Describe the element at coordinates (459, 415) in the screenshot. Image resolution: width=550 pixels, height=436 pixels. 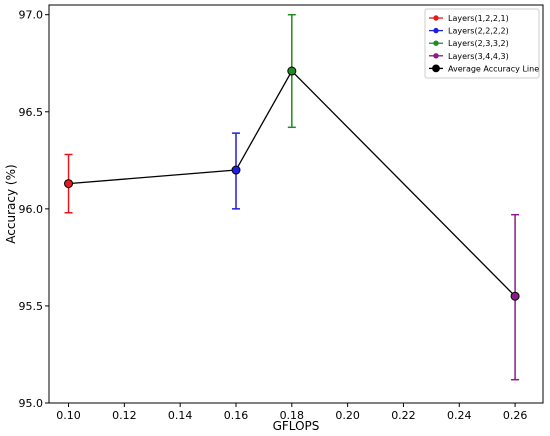
I see `x-tick-label: 0.24` at that location.